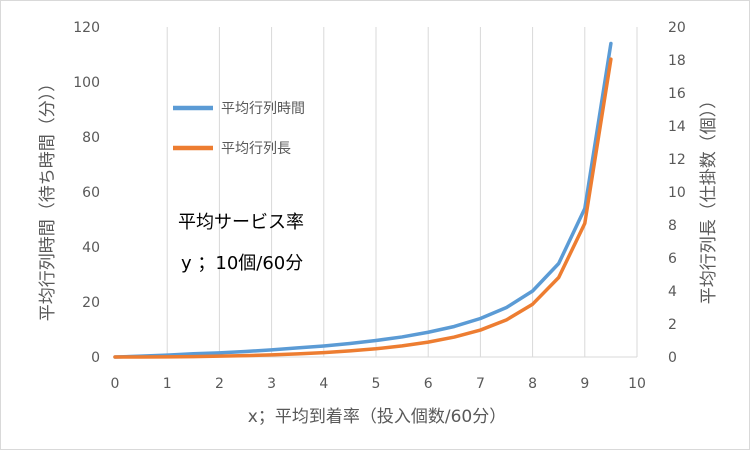 This screenshot has width=752, height=452. What do you see at coordinates (532, 384) in the screenshot?
I see `x-tick-label: 8` at bounding box center [532, 384].